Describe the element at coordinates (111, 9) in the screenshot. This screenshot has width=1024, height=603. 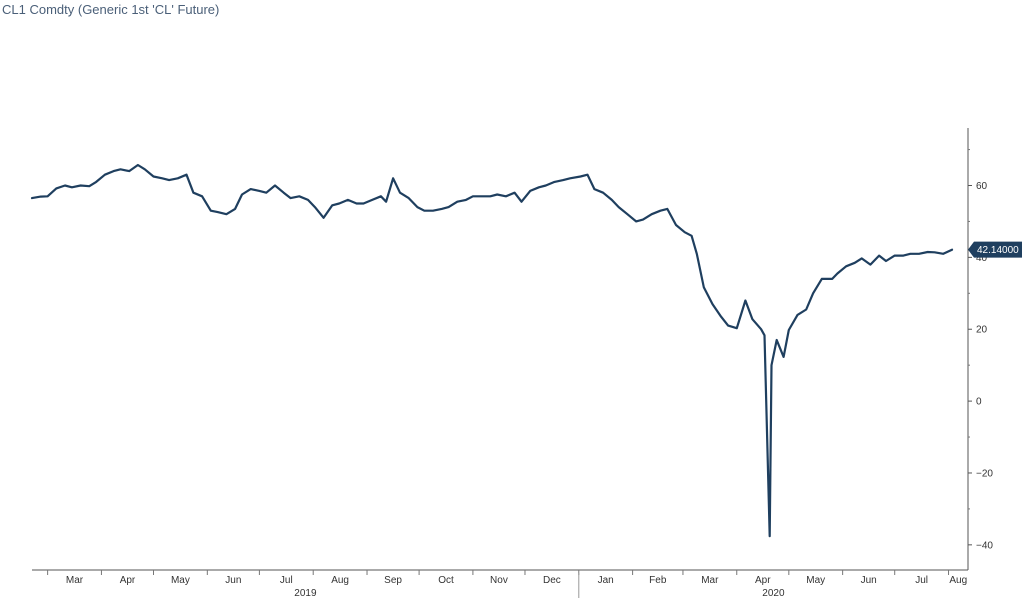
I see `chart-title: CL1 Comdty (Generic 1st 'CL' Future)` at that location.